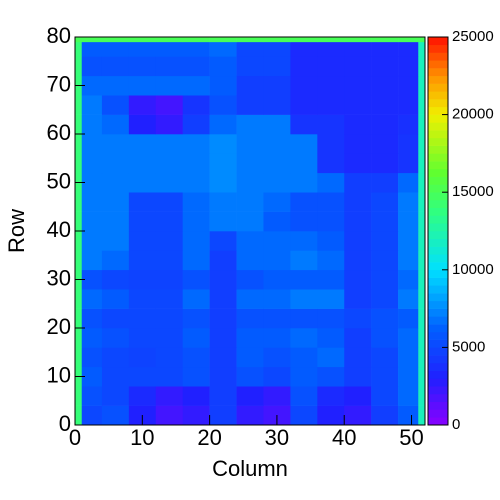 Image resolution: width=500 pixels, height=500 pixels. What do you see at coordinates (209, 437) in the screenshot?
I see `x-tick-label: 20` at bounding box center [209, 437].